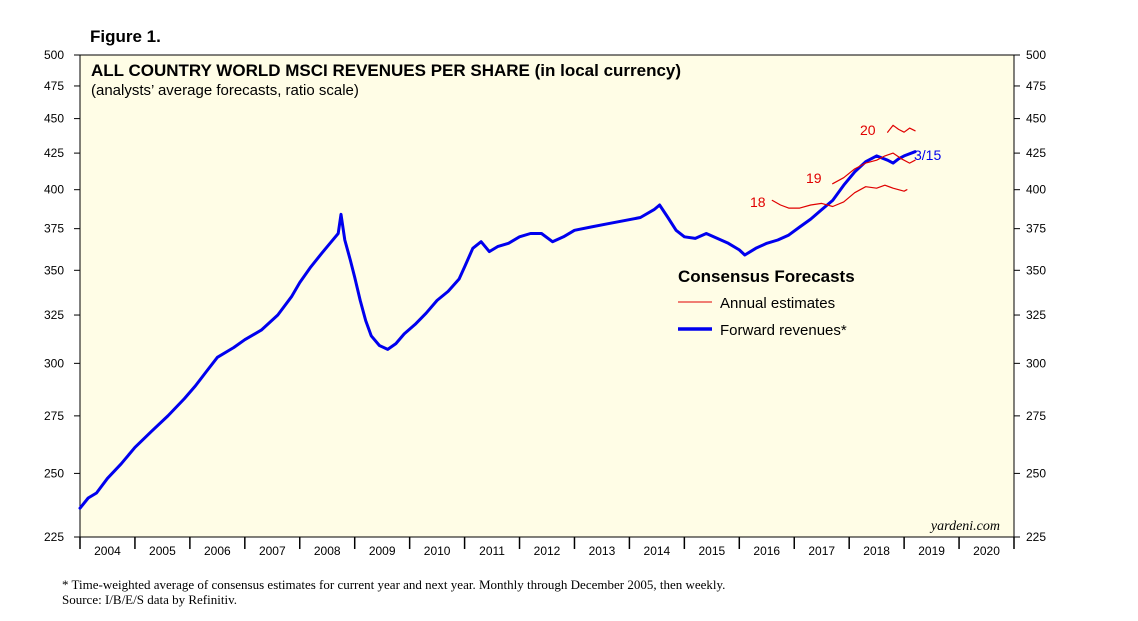 Image resolution: width=1138 pixels, height=621 pixels. Describe the element at coordinates (54, 363) in the screenshot. I see `y-tick-label-left: 300` at that location.